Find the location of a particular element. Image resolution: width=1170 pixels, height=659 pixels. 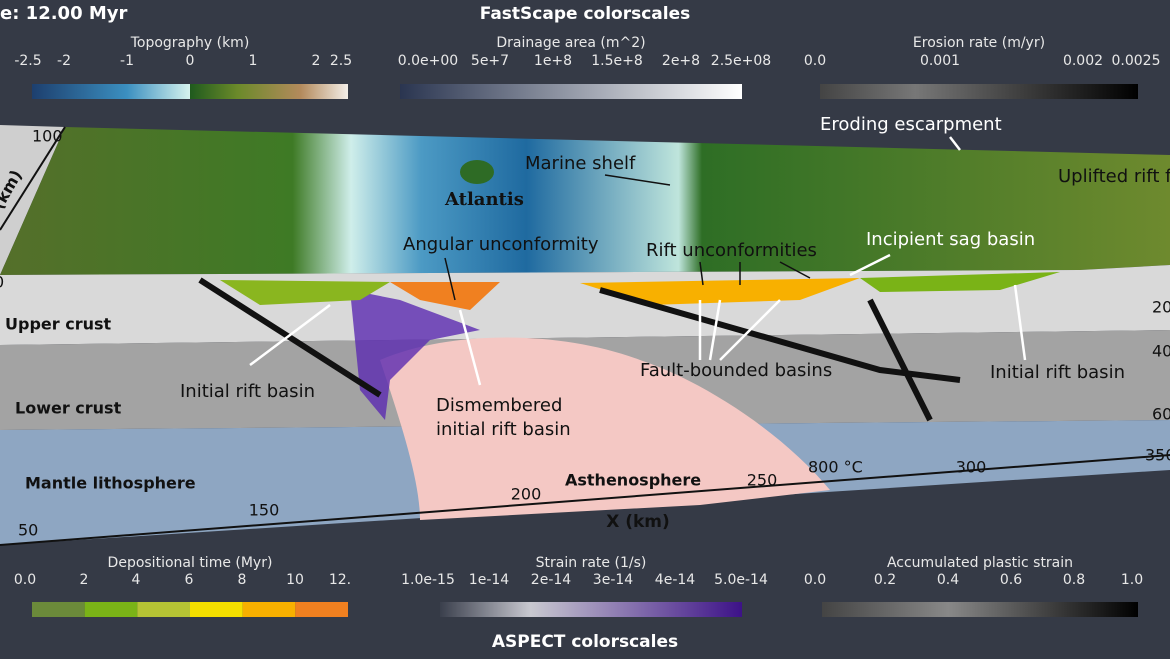

colorbar-tick-label: 2e-14 is located at coordinates (551, 580).